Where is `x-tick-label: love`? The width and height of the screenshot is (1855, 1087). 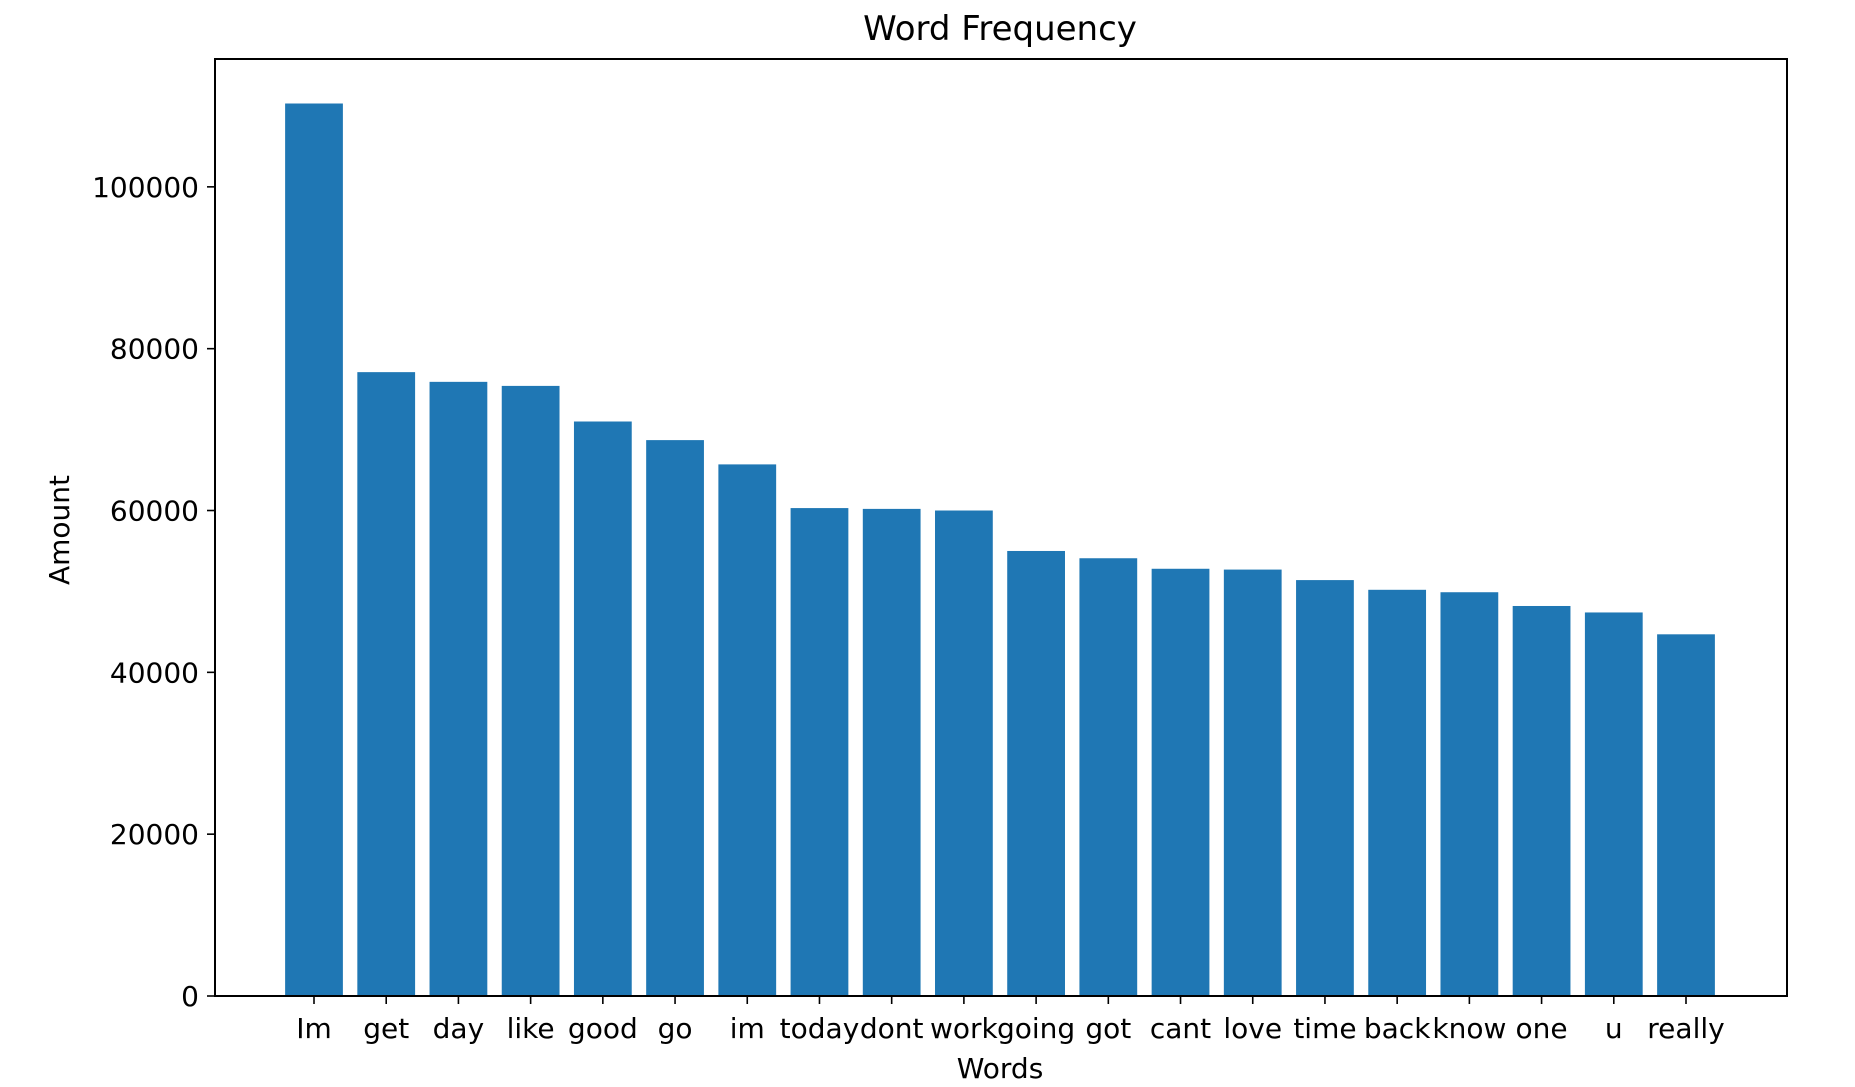 x-tick-label: love is located at coordinates (1252, 1028).